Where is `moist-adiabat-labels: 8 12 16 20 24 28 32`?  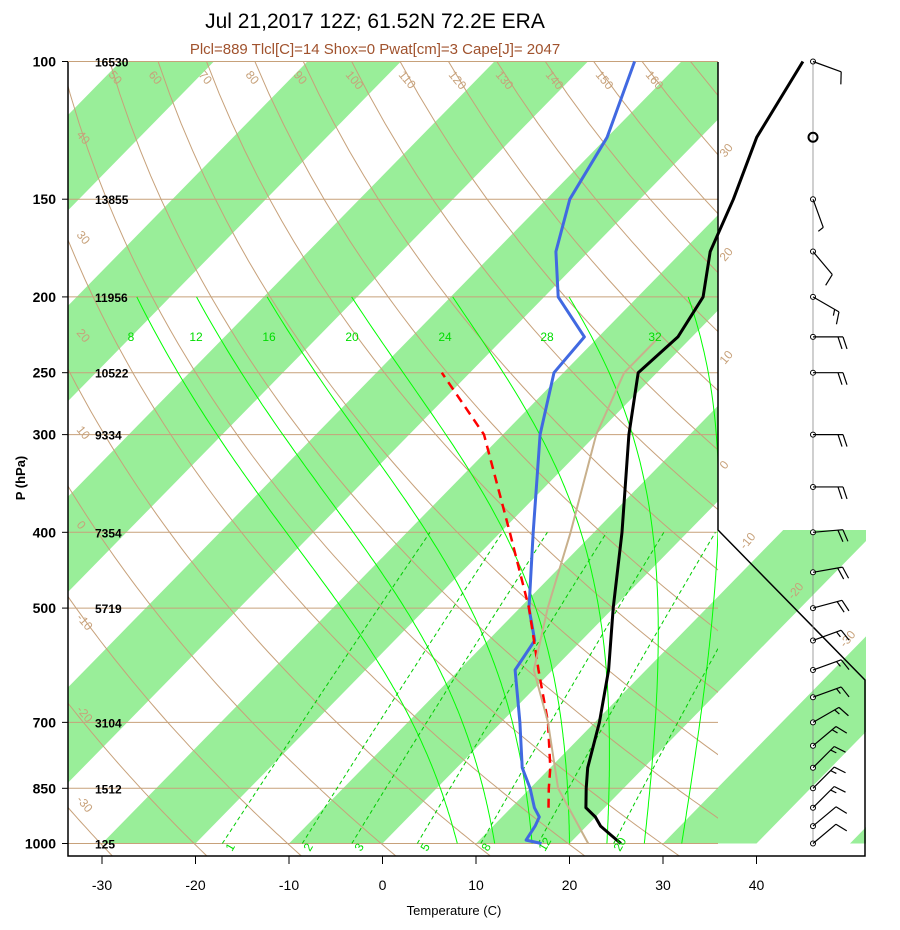 moist-adiabat-labels: 8 12 16 20 24 28 32 is located at coordinates (395, 337).